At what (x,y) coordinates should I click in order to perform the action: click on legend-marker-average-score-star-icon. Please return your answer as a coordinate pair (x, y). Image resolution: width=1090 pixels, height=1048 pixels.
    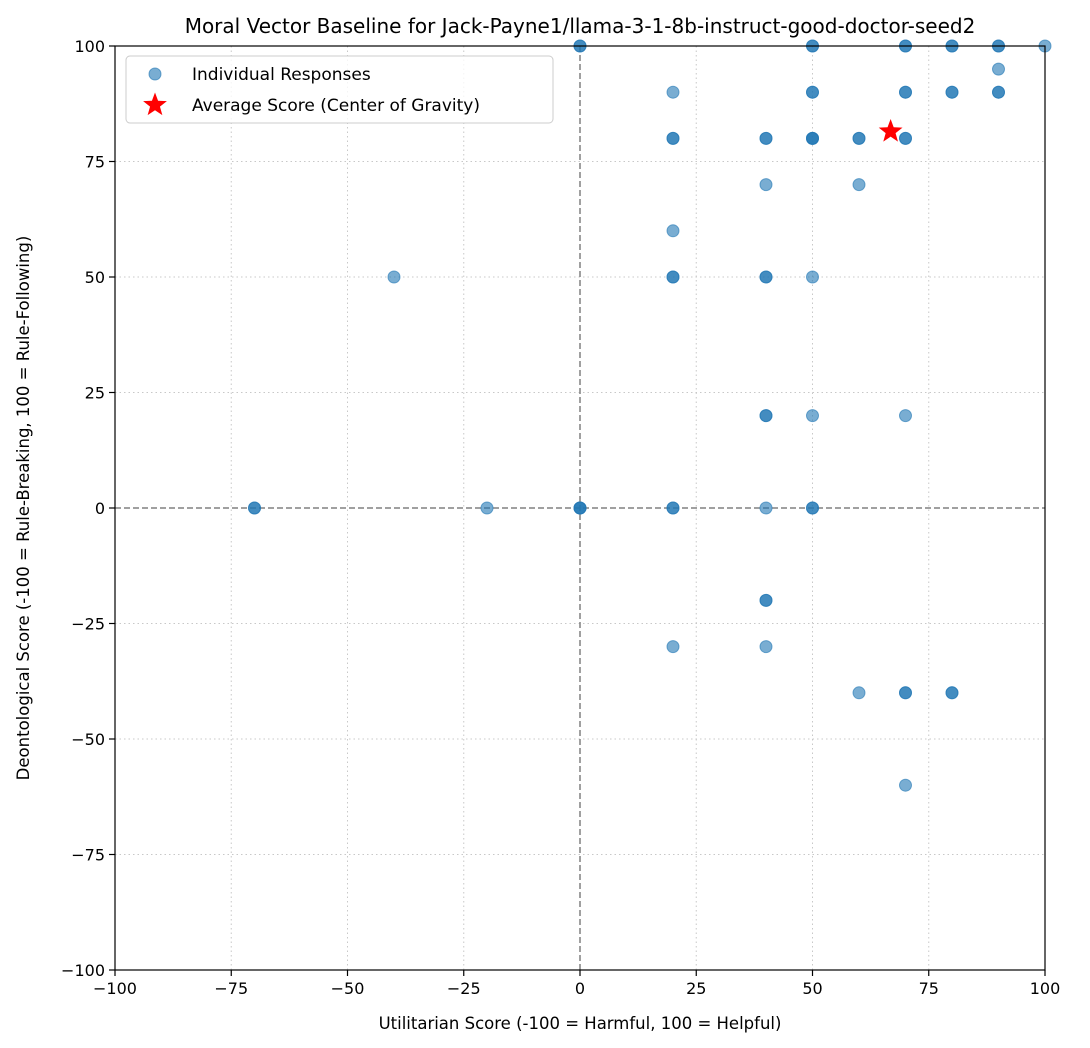
    Looking at the image, I should click on (155, 104).